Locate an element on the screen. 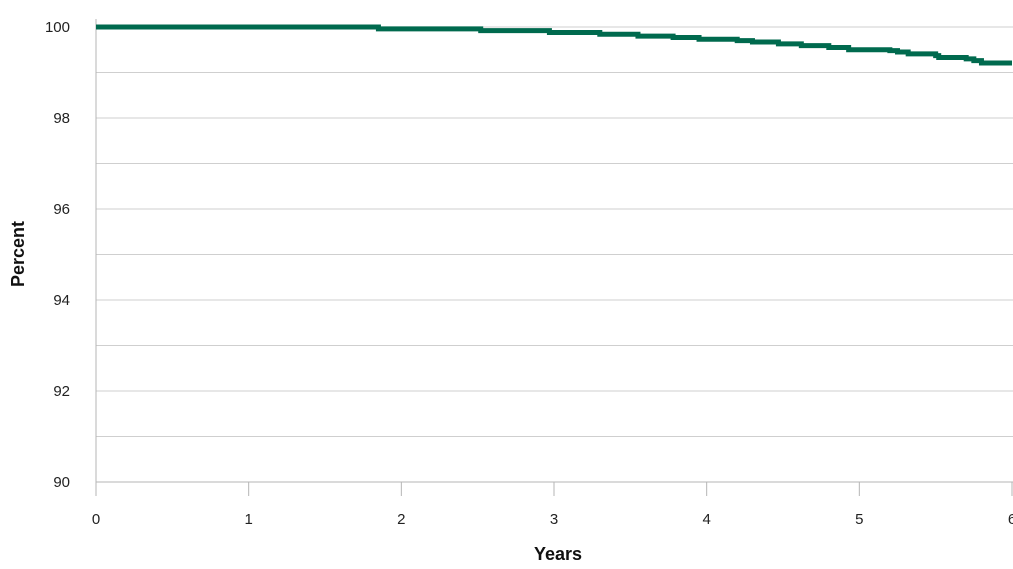 This screenshot has height=569, width=1013. y-axis-title: Percent is located at coordinates (18, 254).